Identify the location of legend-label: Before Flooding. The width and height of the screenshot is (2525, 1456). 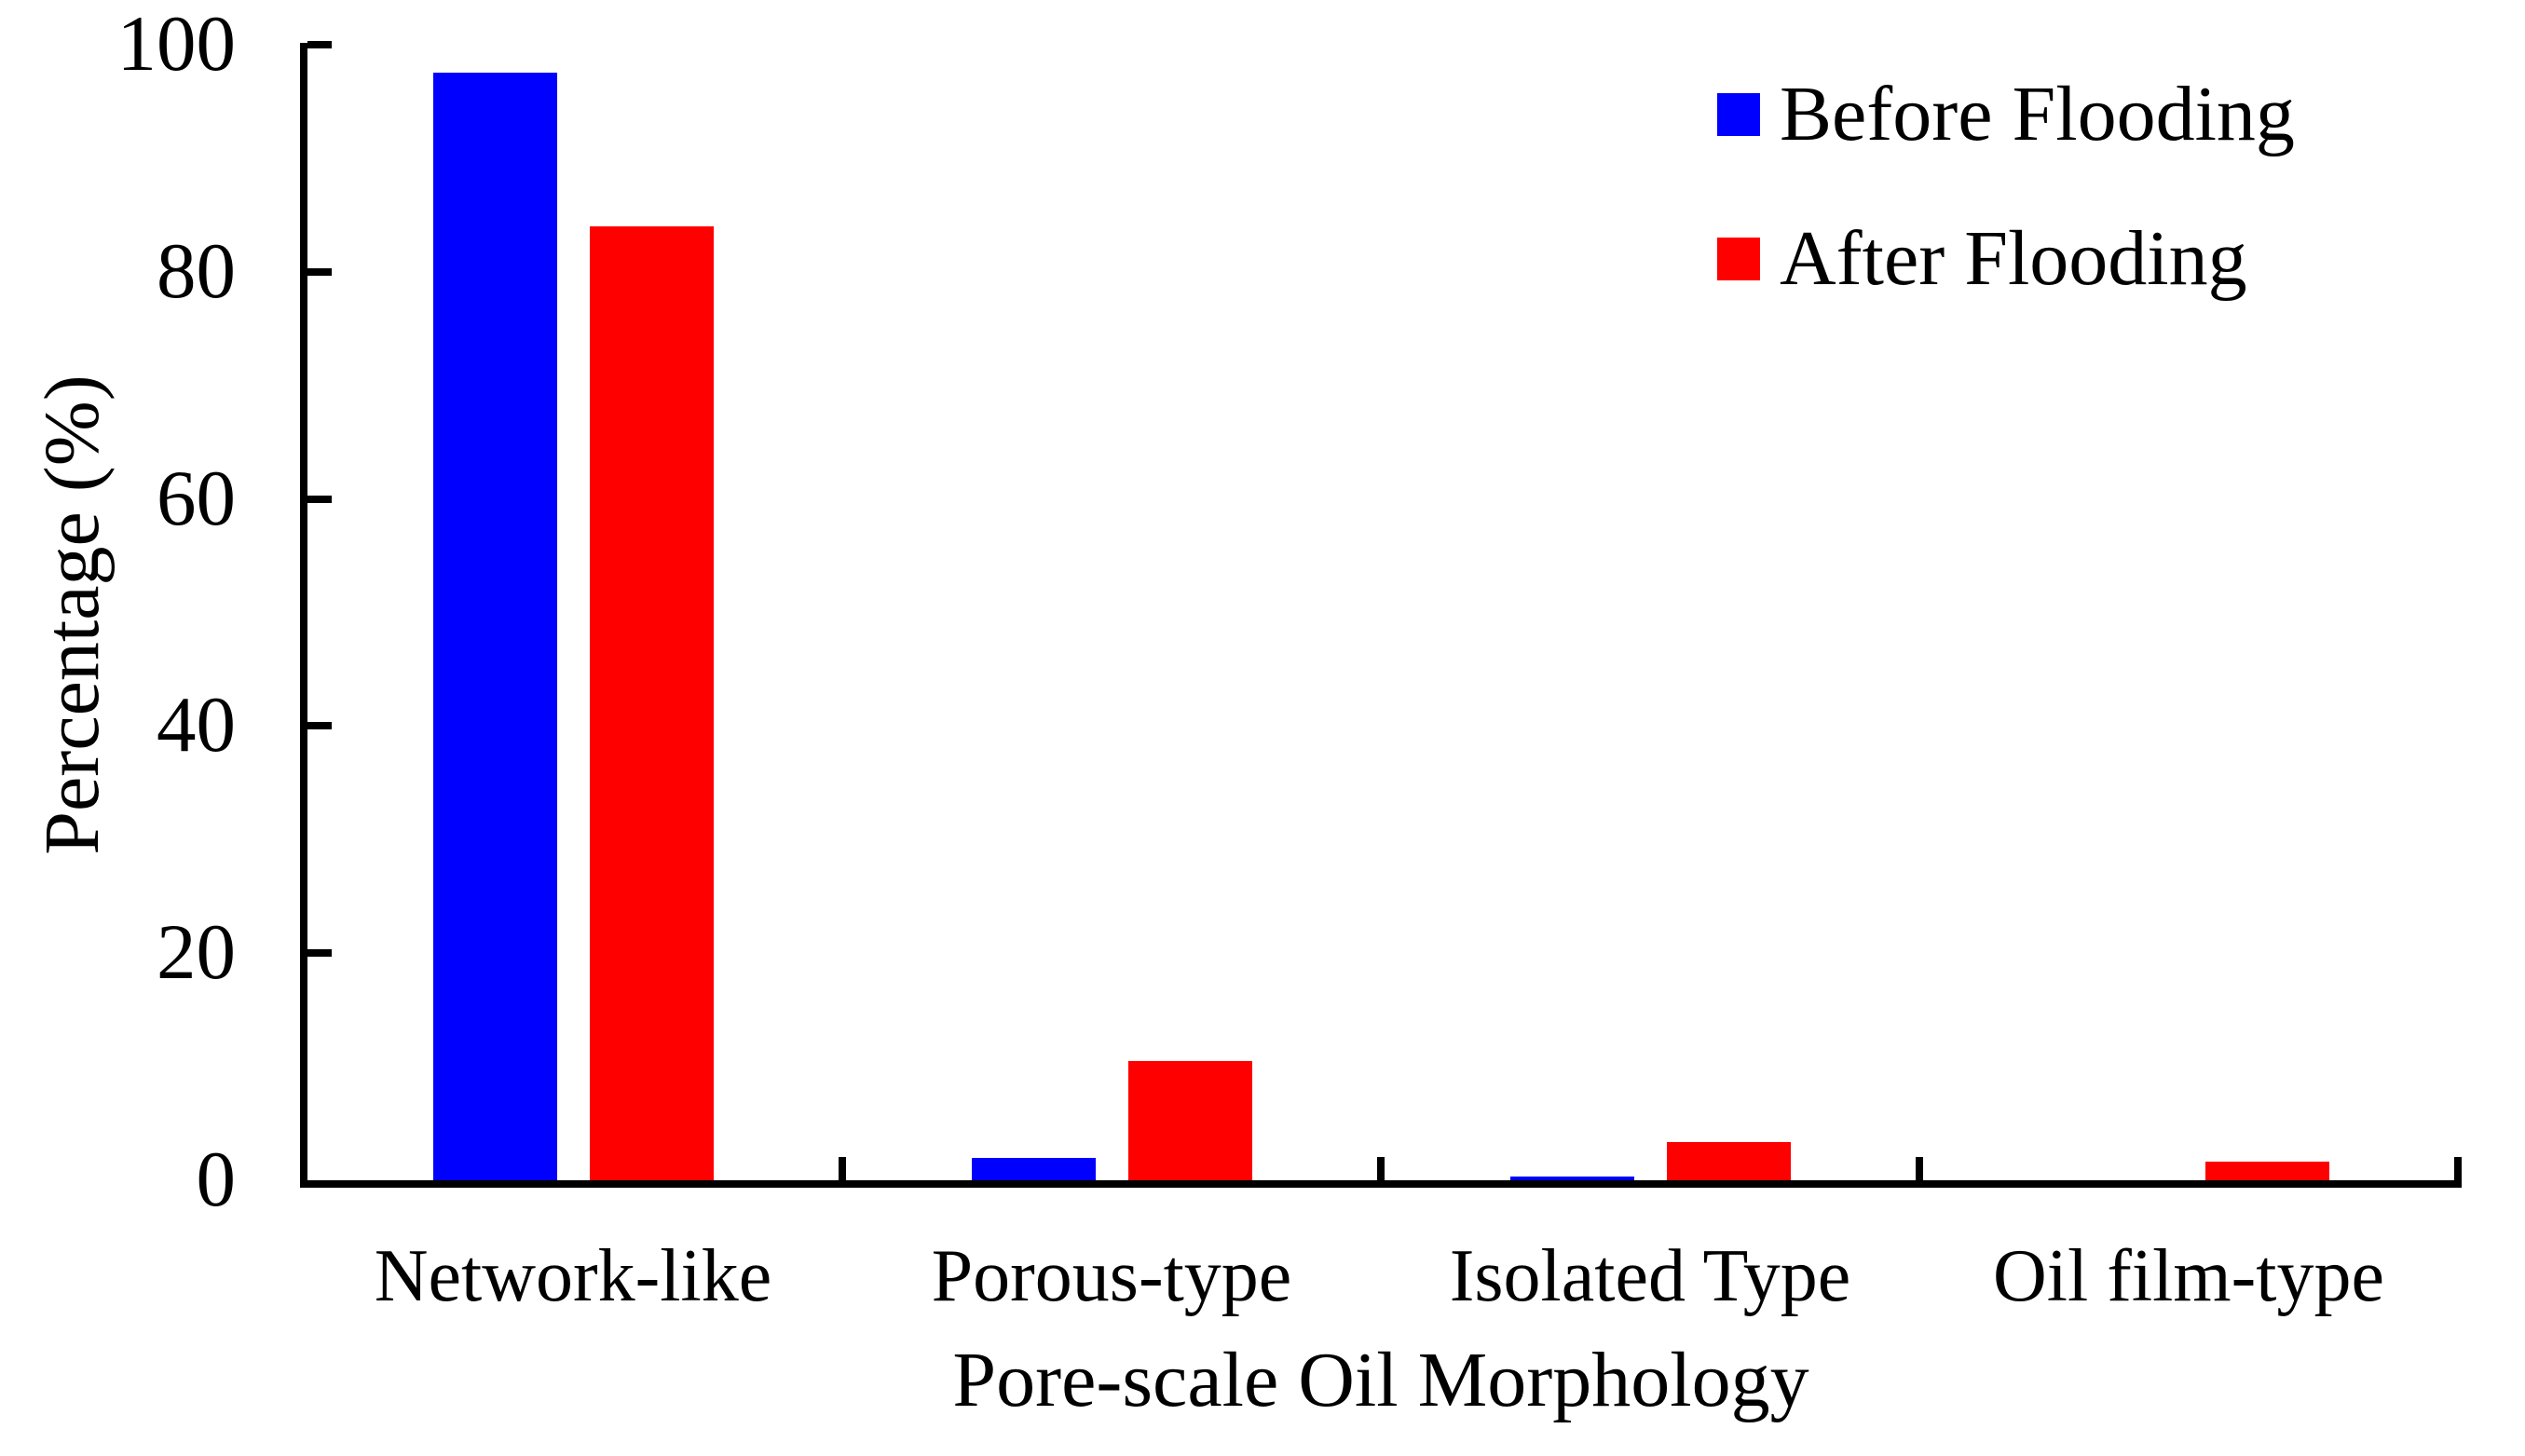
(2038, 114).